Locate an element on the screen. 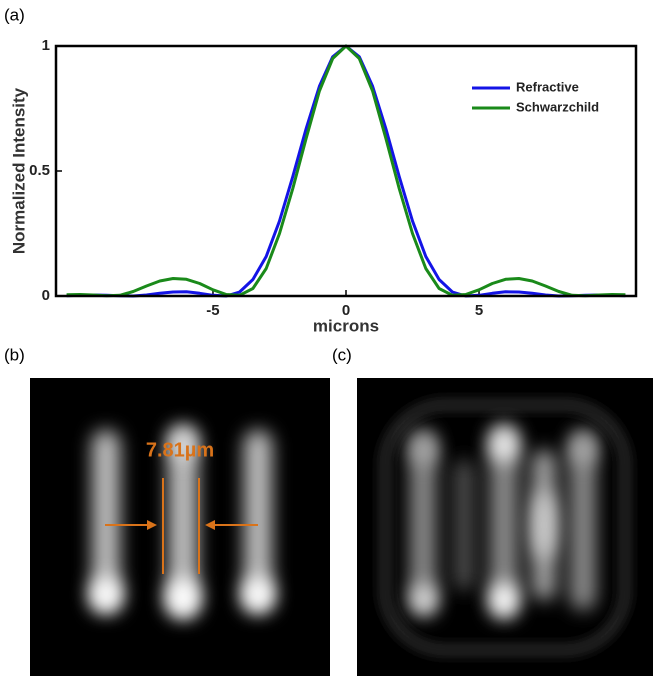  x-axis-label: microns is located at coordinates (346, 325).